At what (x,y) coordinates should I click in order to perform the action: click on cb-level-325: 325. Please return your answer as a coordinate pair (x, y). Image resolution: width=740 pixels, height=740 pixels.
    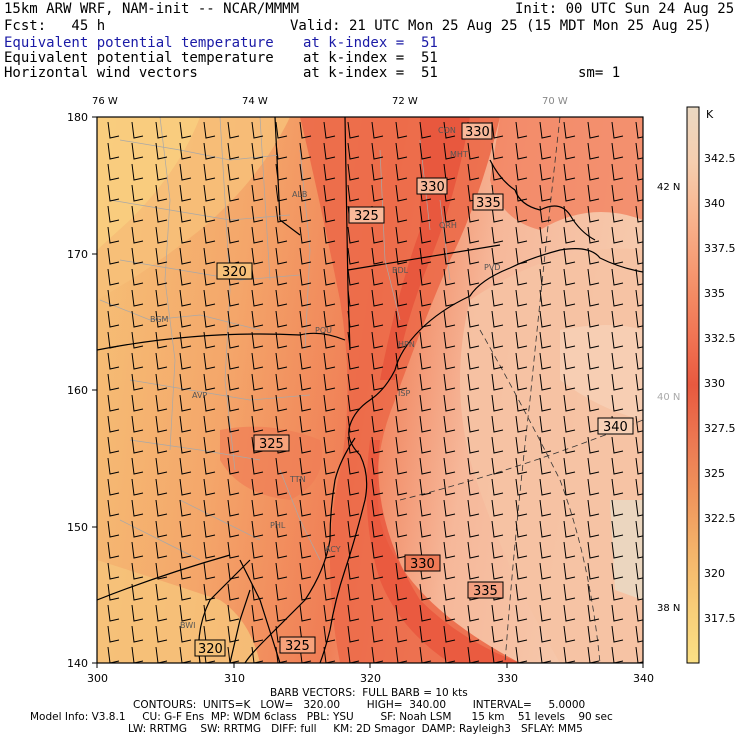
    Looking at the image, I should click on (714, 473).